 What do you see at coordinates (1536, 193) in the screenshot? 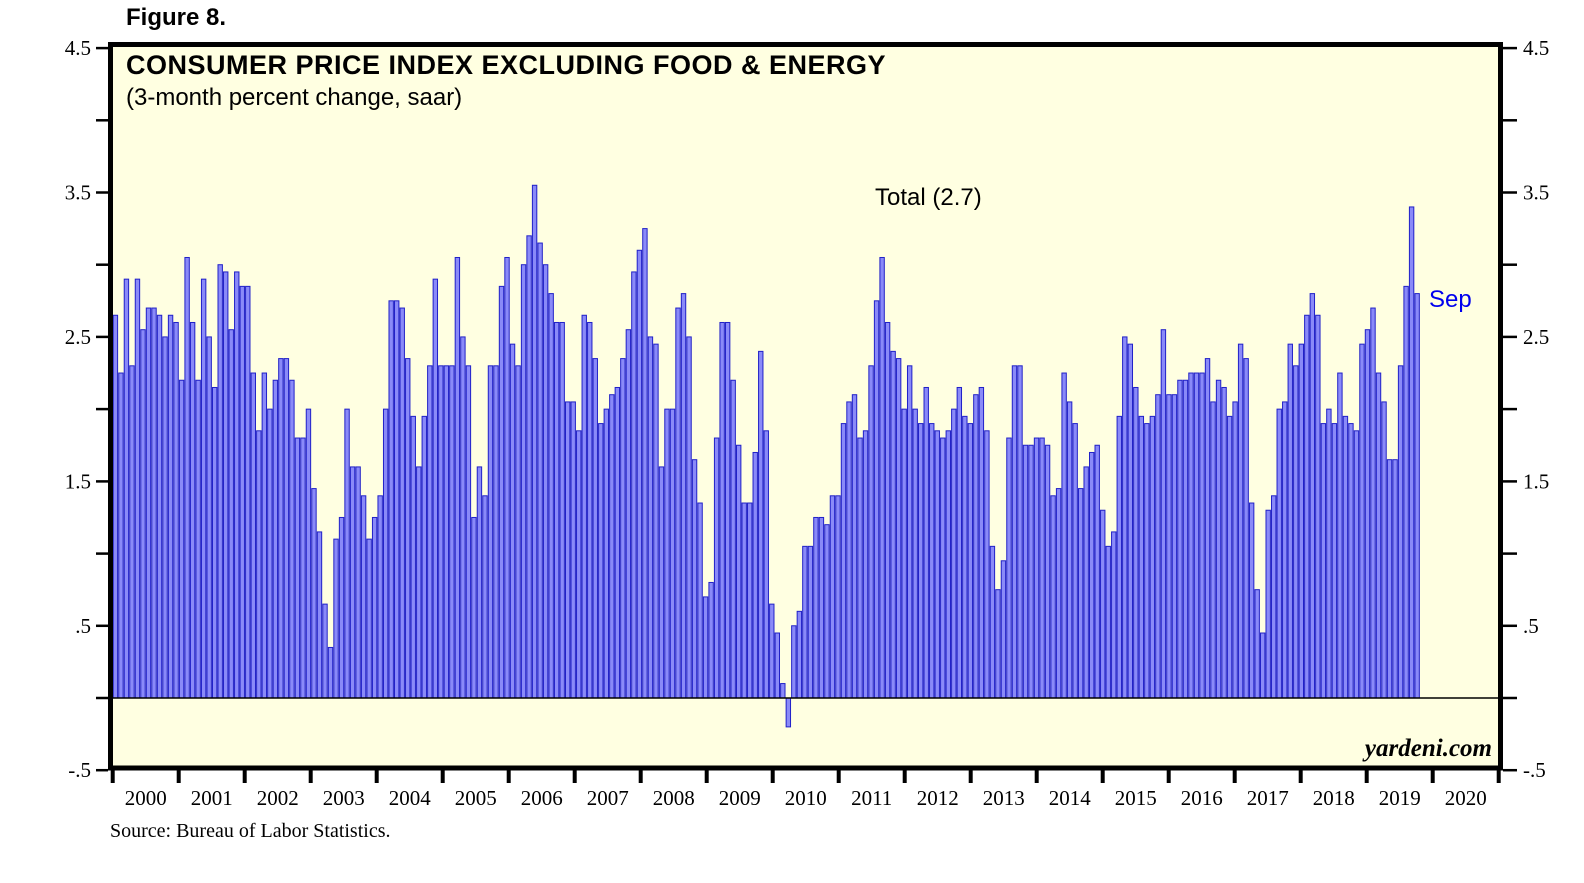
I see `y-axis-label-right: 3.5` at bounding box center [1536, 193].